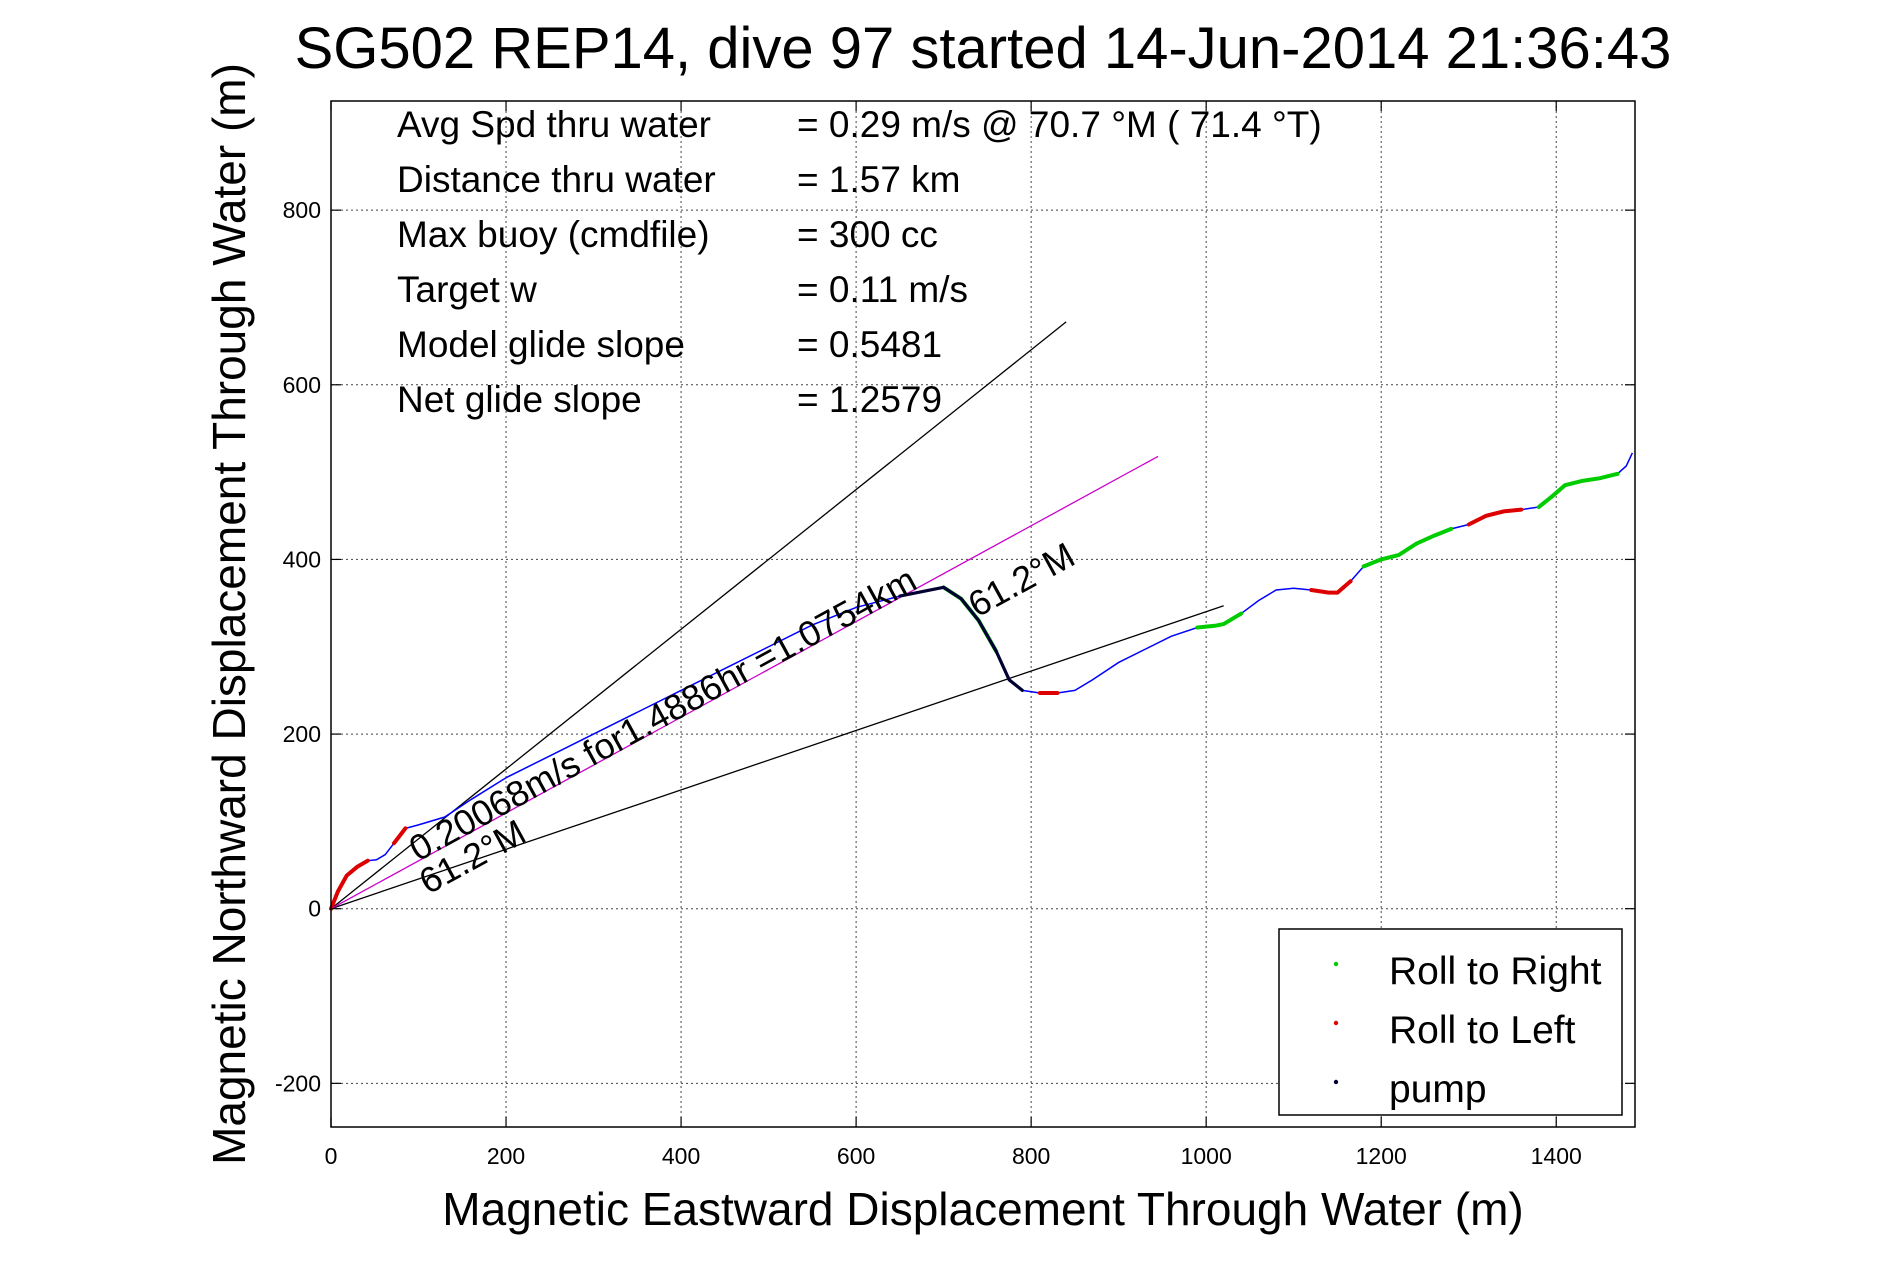 Image resolution: width=1891 pixels, height=1262 pixels. What do you see at coordinates (1336, 1082) in the screenshot?
I see `legend-marker-pump` at bounding box center [1336, 1082].